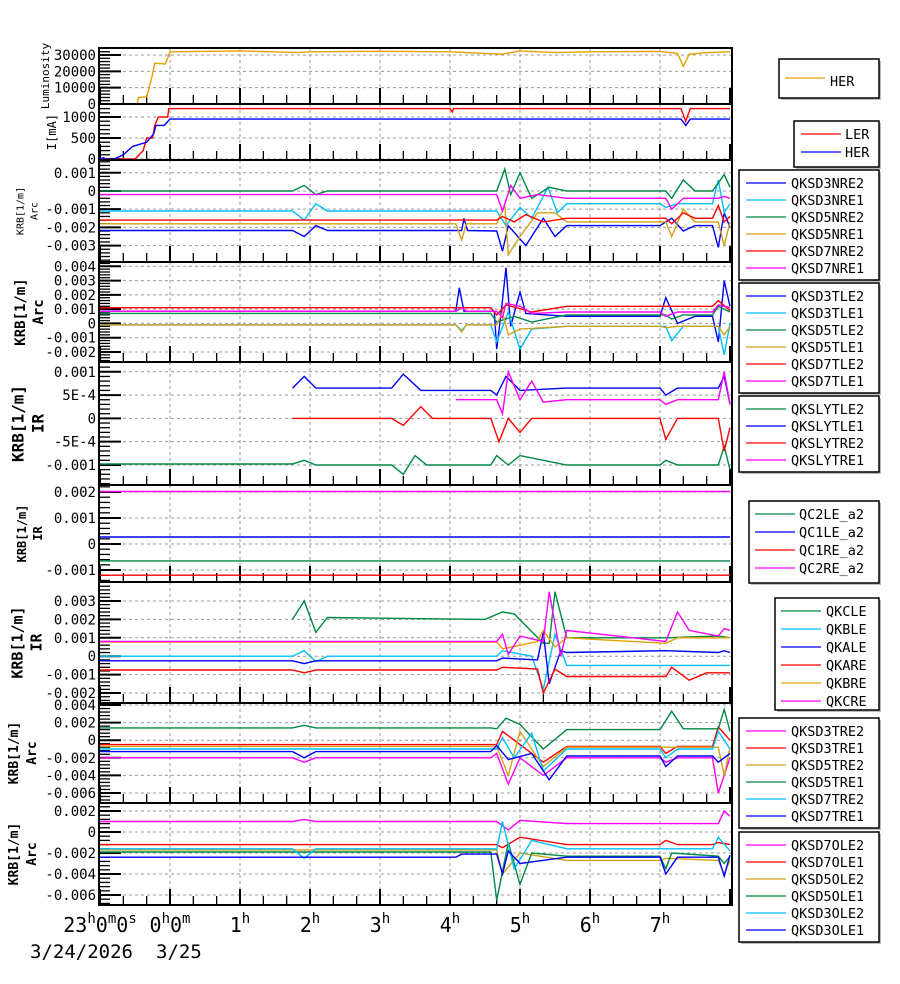  Describe the element at coordinates (857, 153) in the screenshot. I see `legend-label-her: HER` at that location.